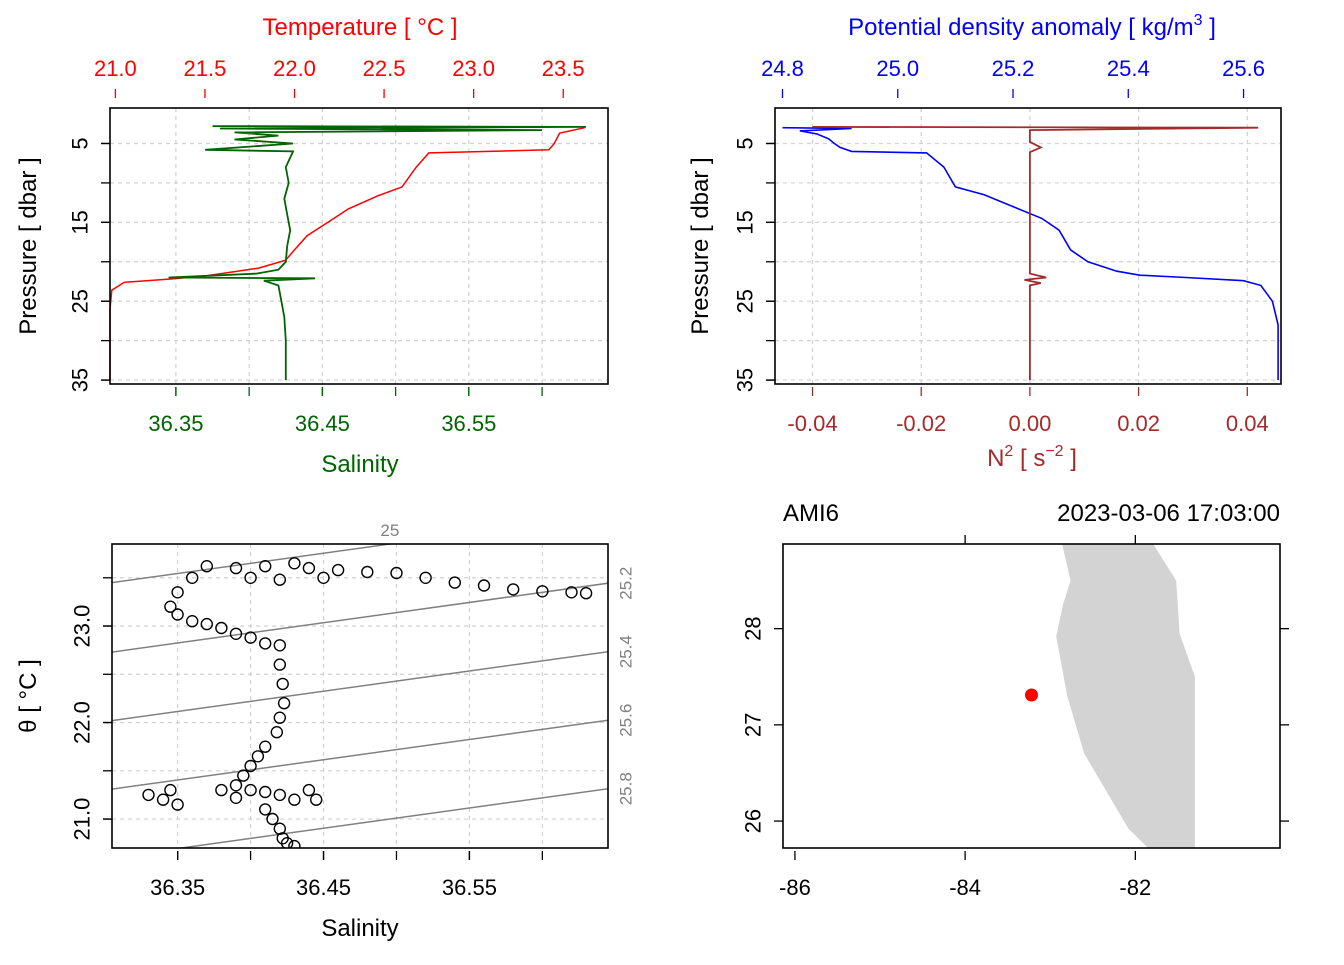 The image size is (1344, 965). Describe the element at coordinates (1243, 68) in the screenshot. I see `density-tick-label: 25.6` at that location.